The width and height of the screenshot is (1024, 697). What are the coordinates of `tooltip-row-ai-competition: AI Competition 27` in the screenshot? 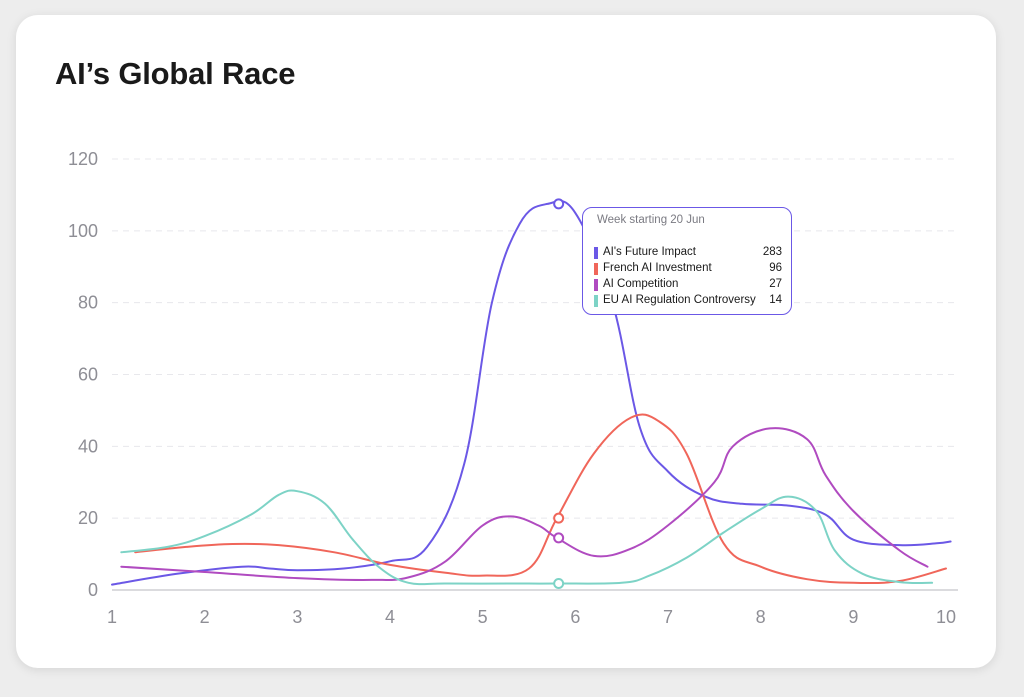 It's located at (688, 285).